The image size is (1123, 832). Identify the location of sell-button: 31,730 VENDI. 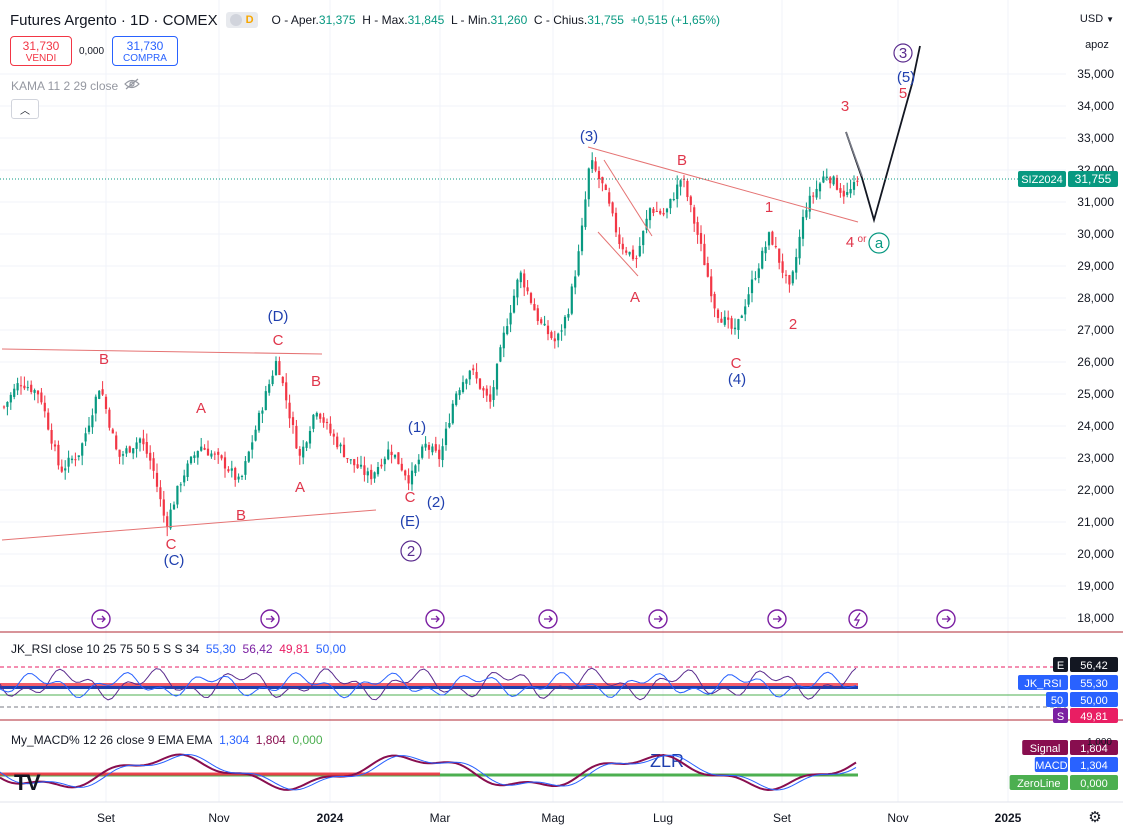
(41, 51).